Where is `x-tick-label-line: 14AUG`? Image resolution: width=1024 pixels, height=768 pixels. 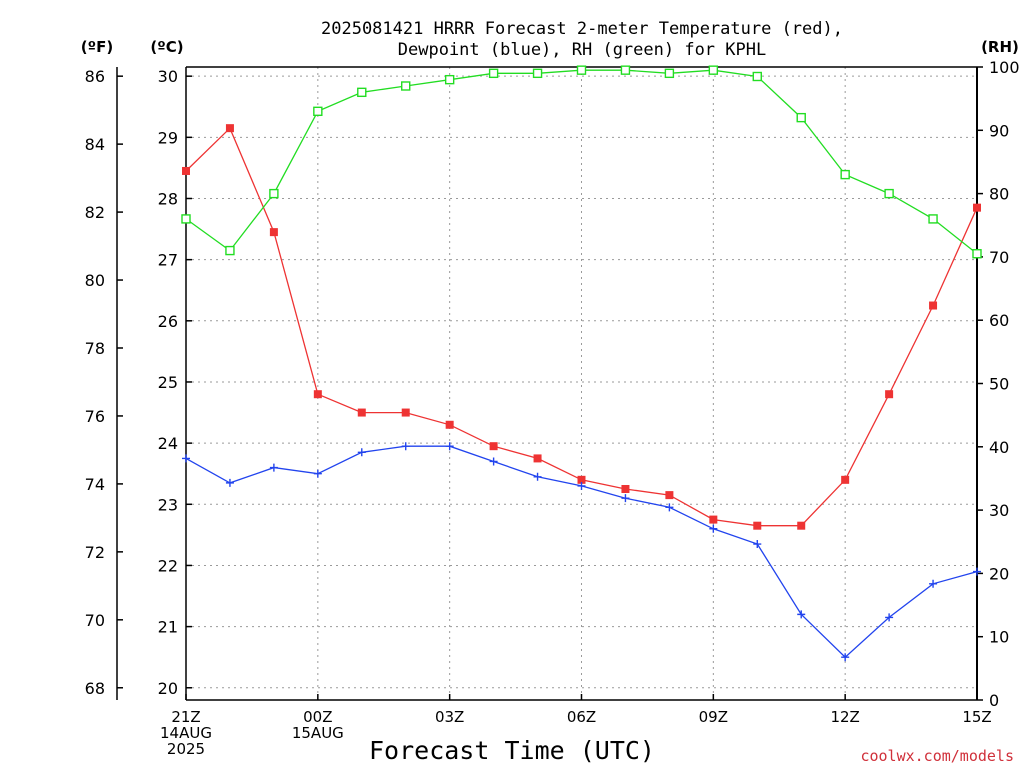
x-tick-label-line: 14AUG is located at coordinates (186, 733).